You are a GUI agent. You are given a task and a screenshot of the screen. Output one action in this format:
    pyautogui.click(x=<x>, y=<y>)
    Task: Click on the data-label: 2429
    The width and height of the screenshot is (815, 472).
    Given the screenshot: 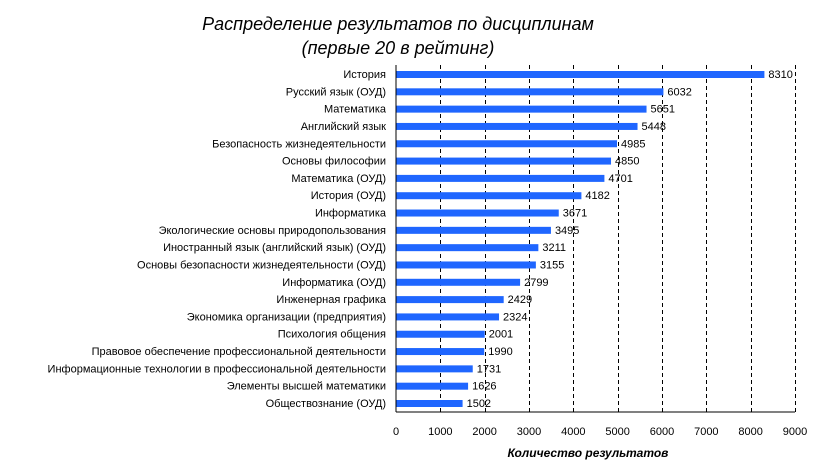 What is the action you would take?
    pyautogui.click(x=520, y=300)
    